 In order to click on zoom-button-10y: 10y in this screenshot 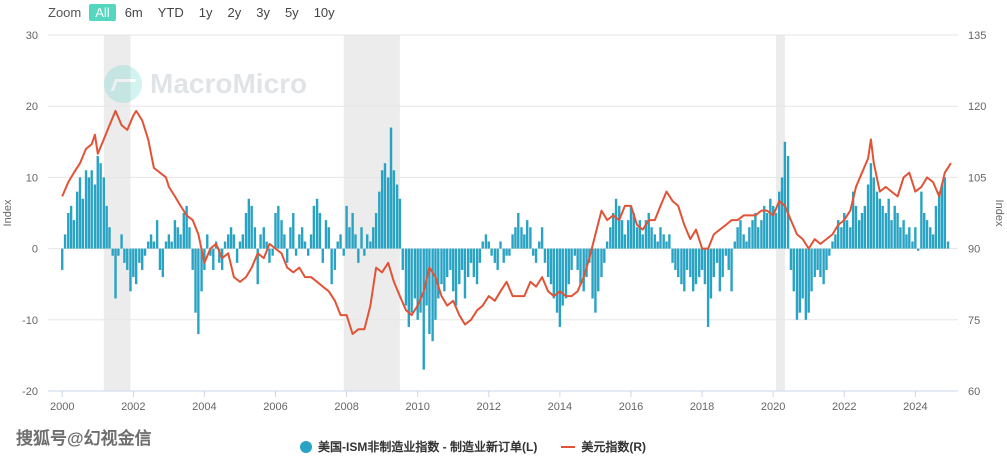, I will do `click(324, 12)`.